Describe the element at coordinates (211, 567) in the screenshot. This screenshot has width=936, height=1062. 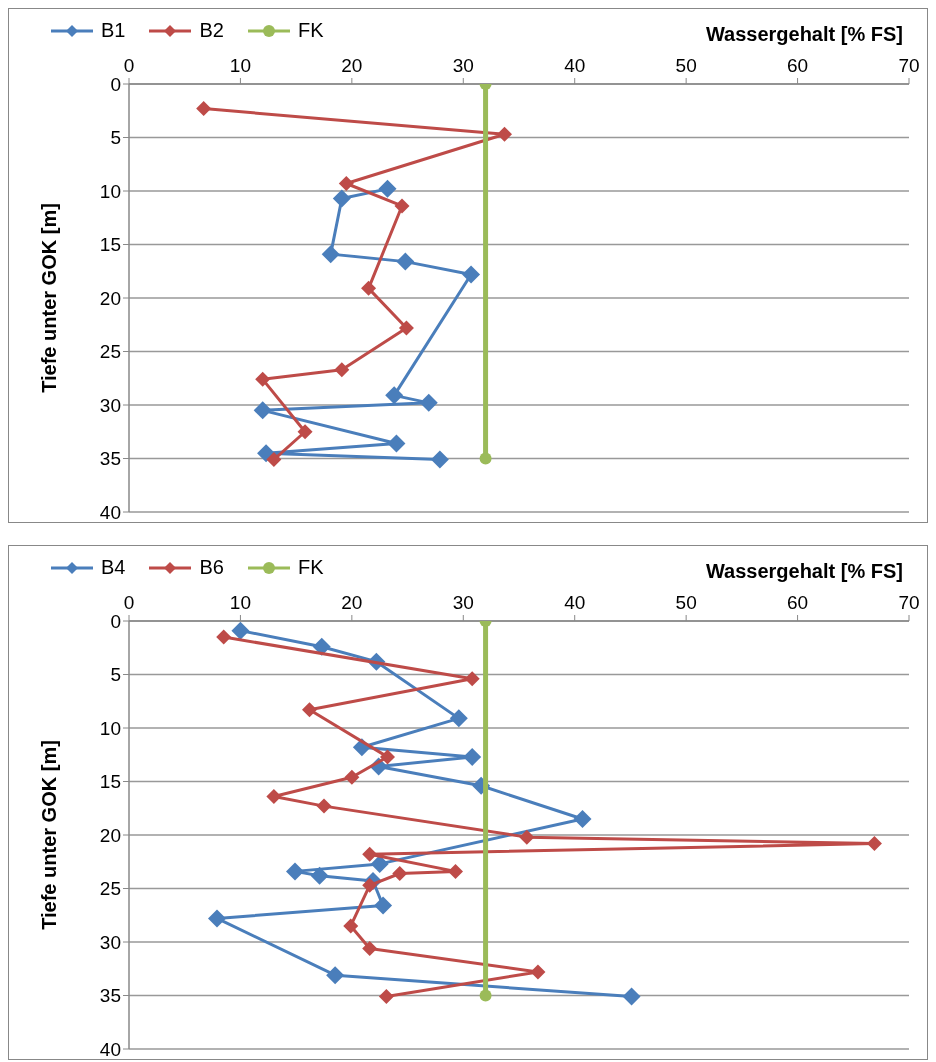
I see `legend-label: B6` at that location.